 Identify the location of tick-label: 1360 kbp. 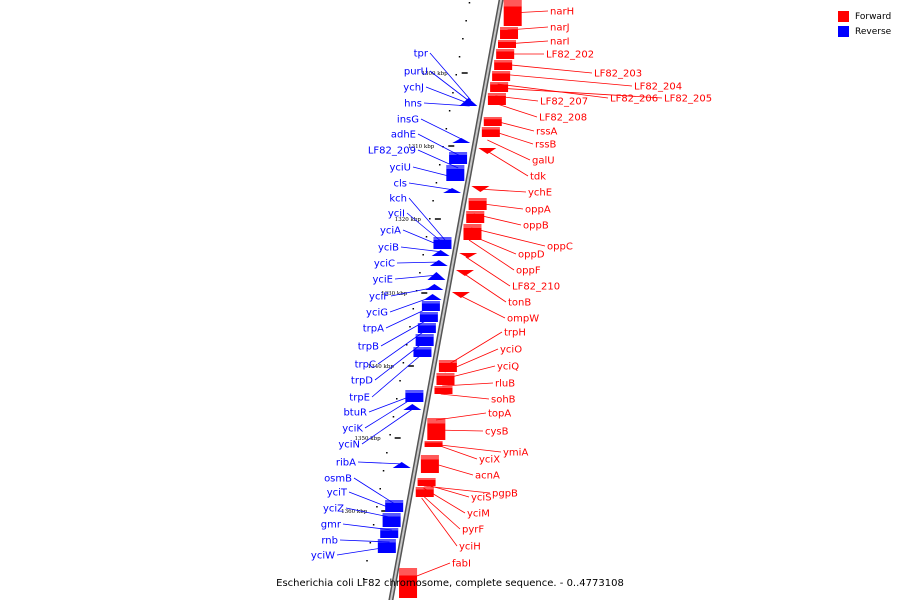
(354, 512).